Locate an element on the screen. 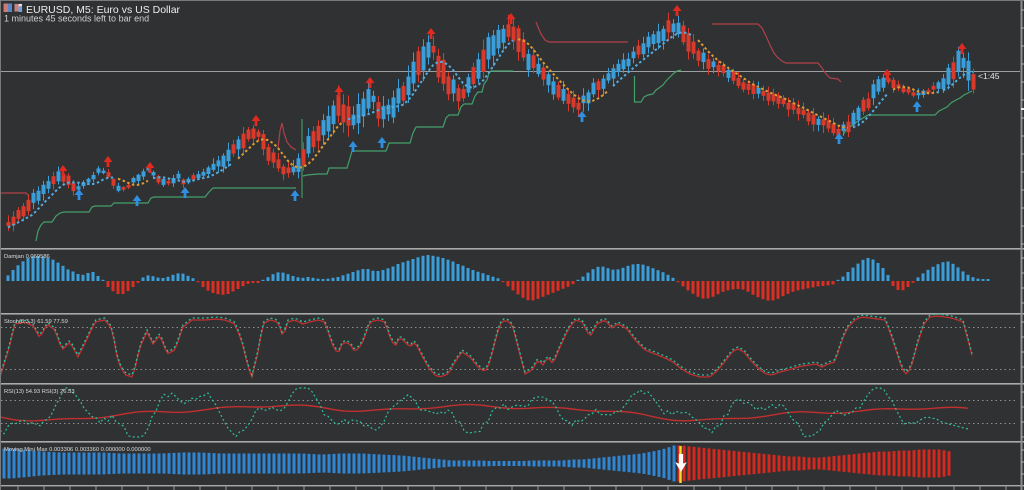 The image size is (1024, 490). svg-text: EURUSD, M5: Euro vs US Dollar is located at coordinates (103, 10).